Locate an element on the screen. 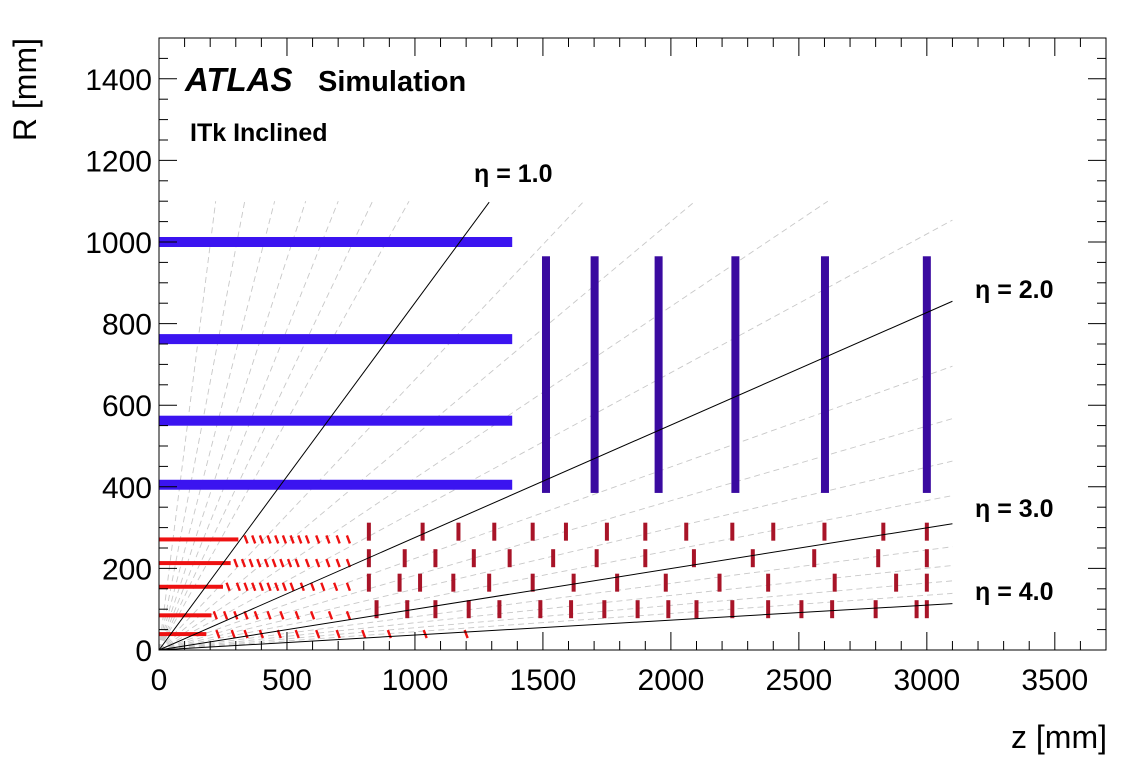 The width and height of the screenshot is (1124, 762). y-tick-label: 1200 is located at coordinates (118, 161).